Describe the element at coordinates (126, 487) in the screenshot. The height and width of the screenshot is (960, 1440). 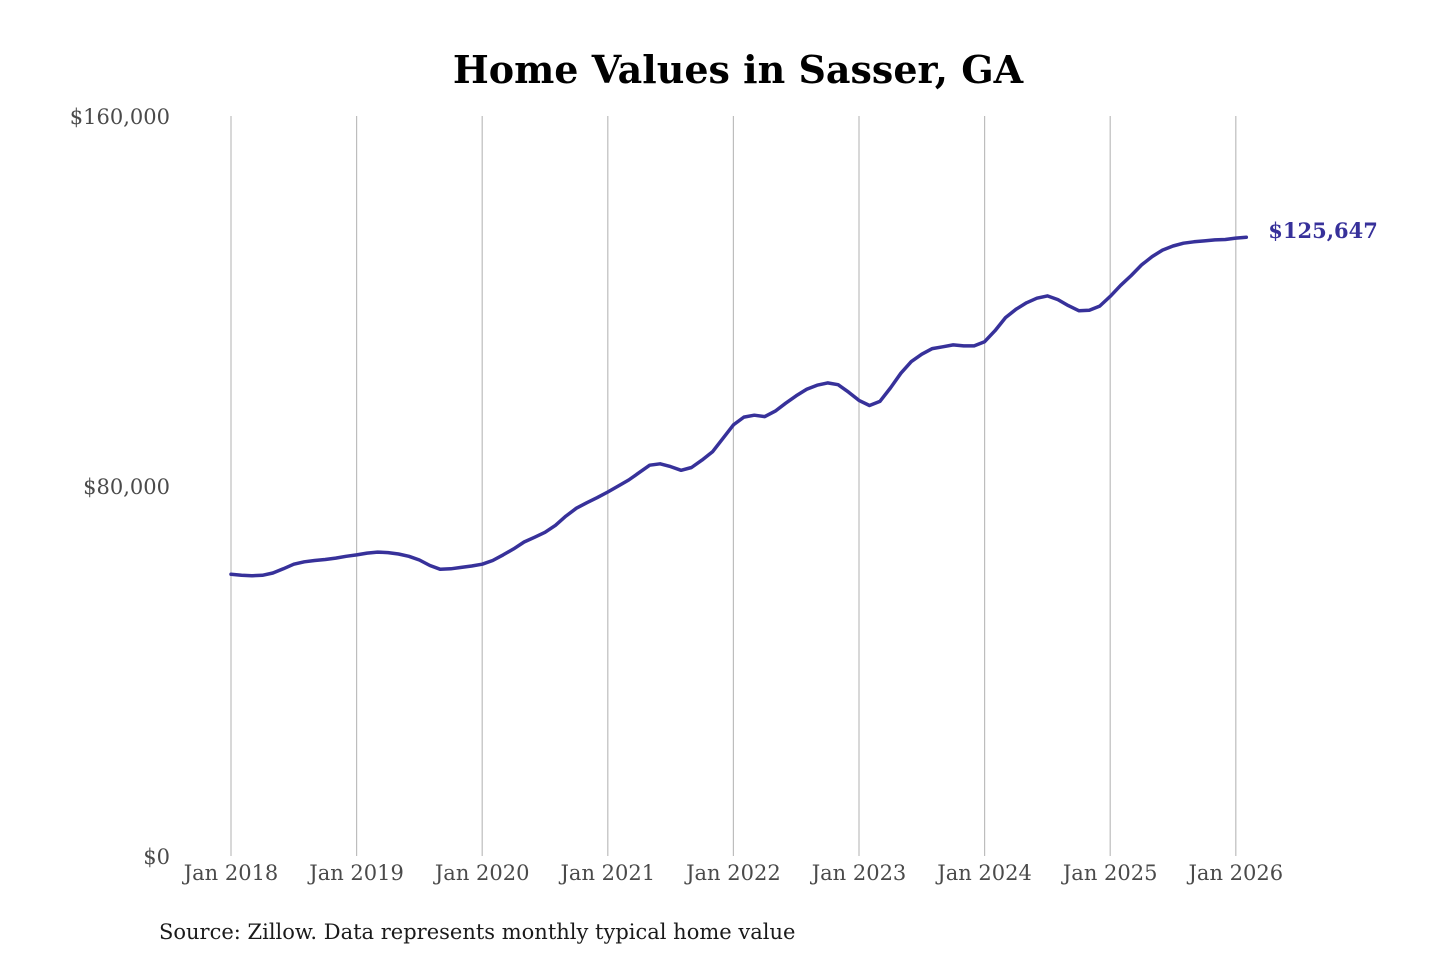
I see `y-tick-label: $80,000` at that location.